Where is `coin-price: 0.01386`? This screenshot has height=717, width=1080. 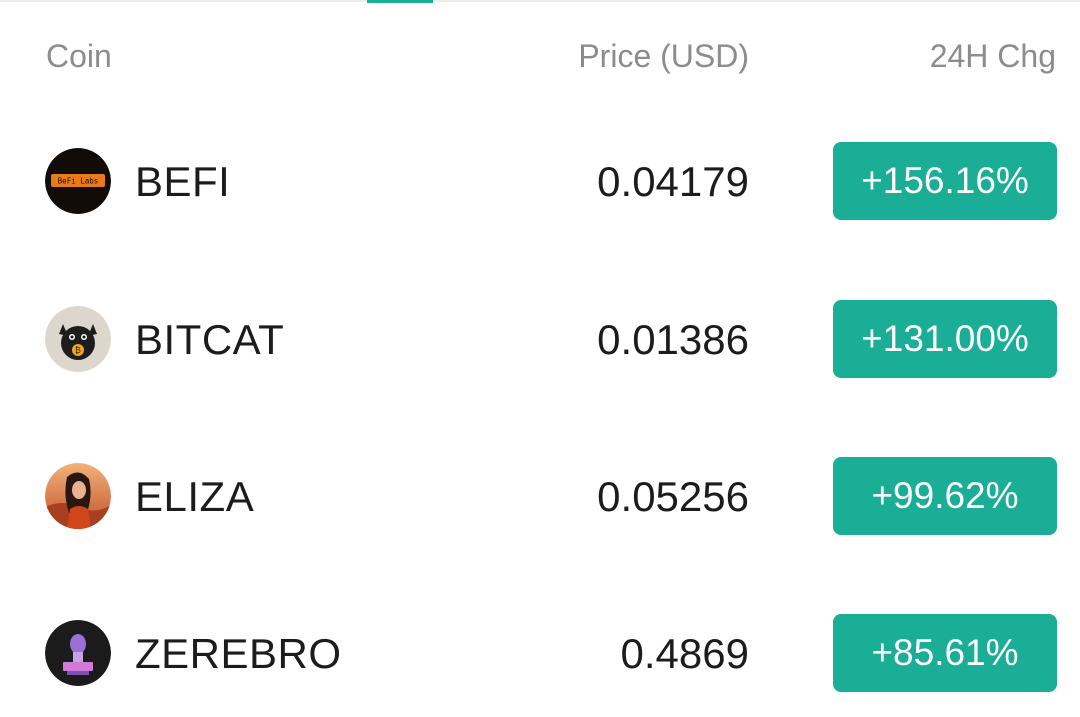 coin-price: 0.01386 is located at coordinates (673, 339).